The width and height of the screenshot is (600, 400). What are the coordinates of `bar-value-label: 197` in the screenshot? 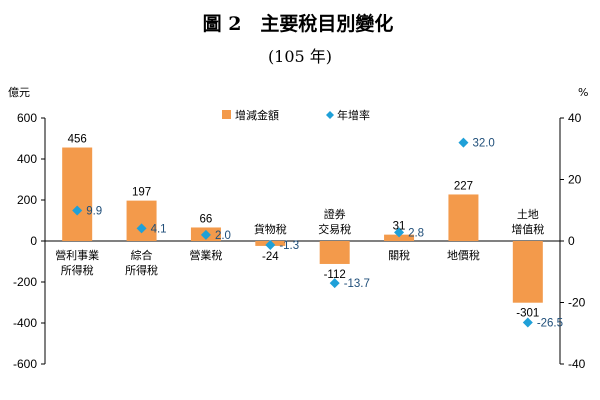 It's located at (141, 193).